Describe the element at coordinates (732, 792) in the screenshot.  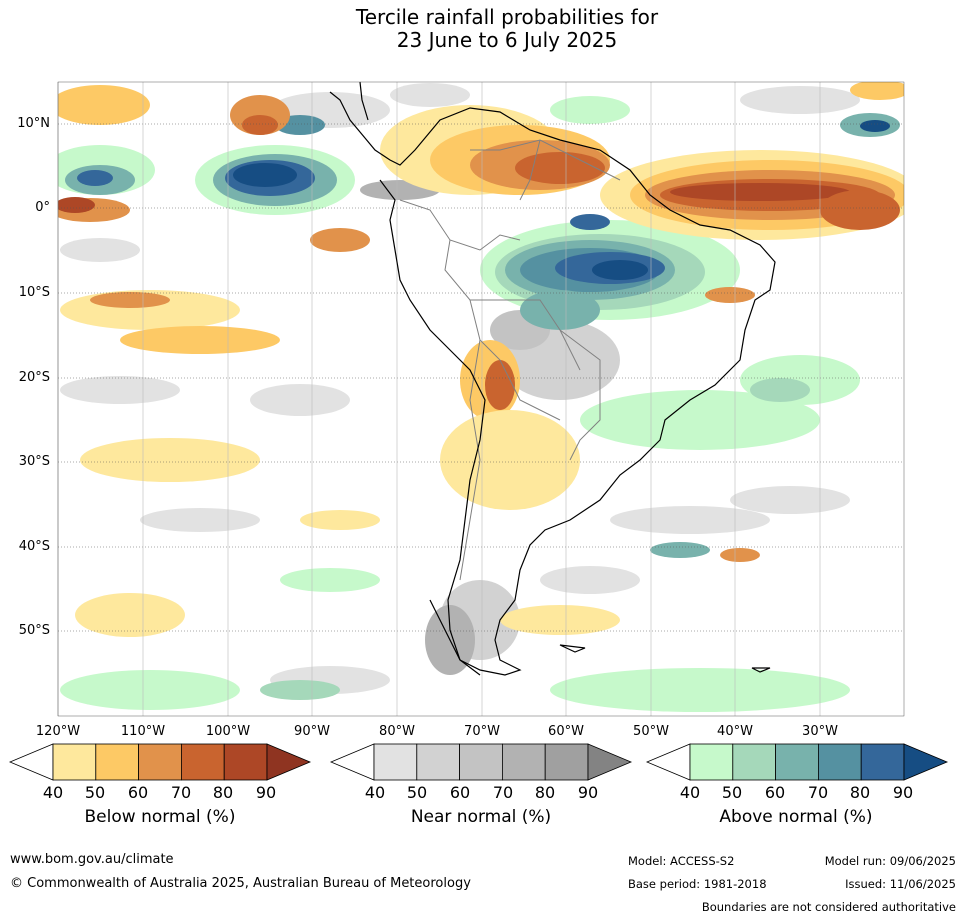
I see `above-tick-50: 50` at that location.